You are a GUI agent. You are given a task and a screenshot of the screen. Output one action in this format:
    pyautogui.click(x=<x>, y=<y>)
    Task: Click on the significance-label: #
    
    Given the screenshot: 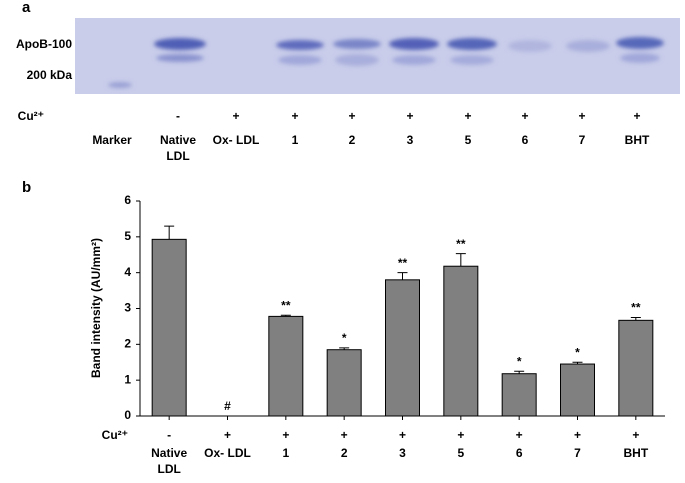 What is the action you would take?
    pyautogui.click(x=227, y=406)
    